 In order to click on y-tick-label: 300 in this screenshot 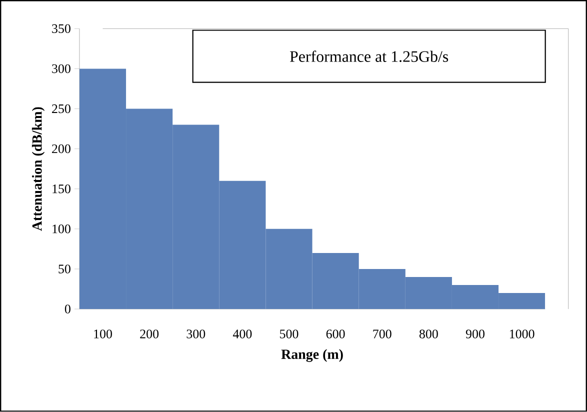, I will do `click(61, 69)`.